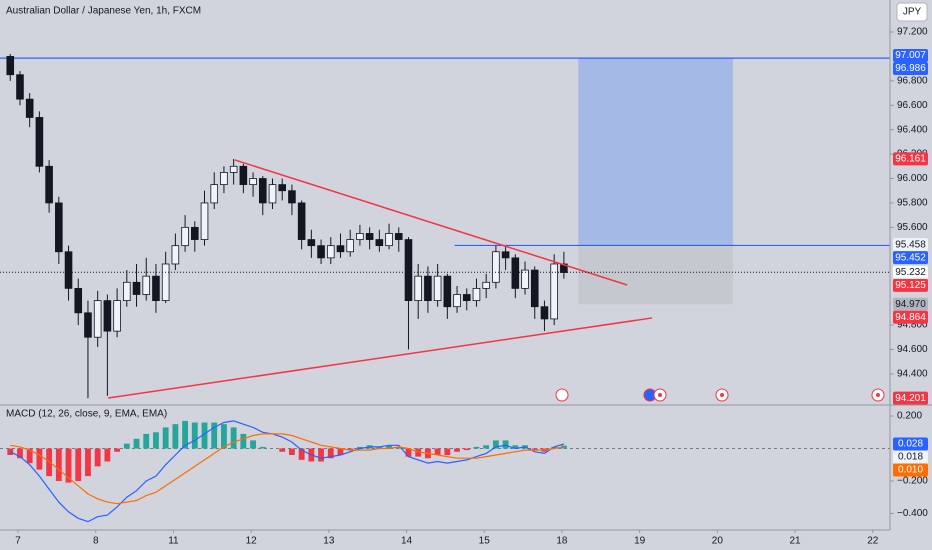 The image size is (932, 550). What do you see at coordinates (910, 457) in the screenshot?
I see `price-badge-label: 0.018` at bounding box center [910, 457].